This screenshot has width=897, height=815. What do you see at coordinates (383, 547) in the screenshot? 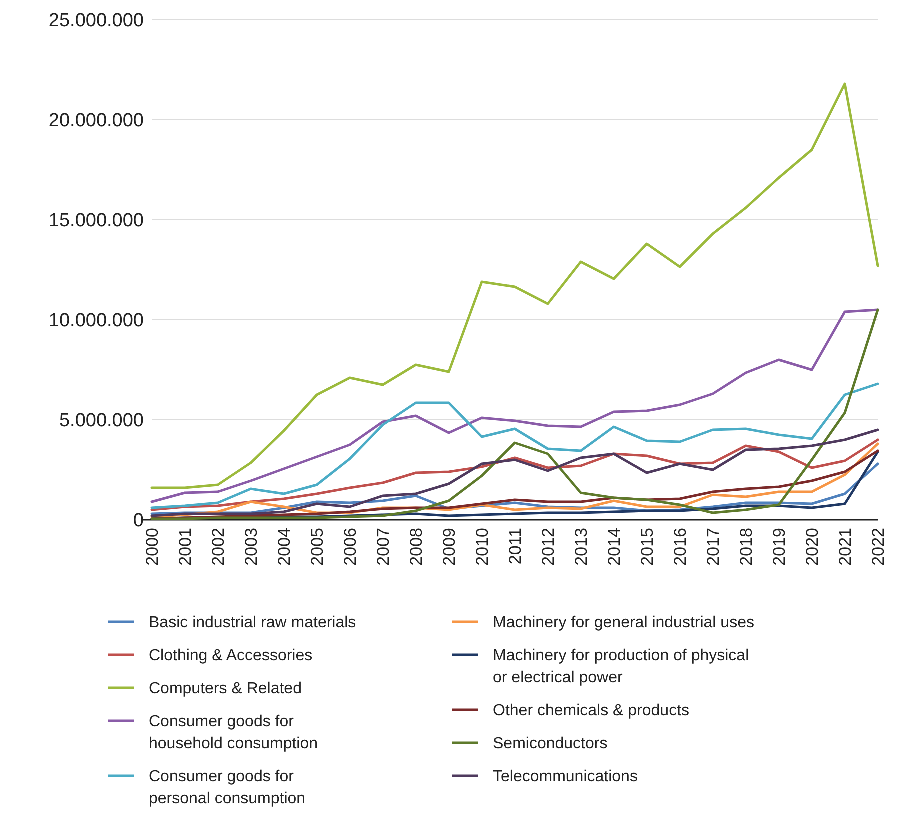
I see `x-tick-label: 2007` at bounding box center [383, 547].